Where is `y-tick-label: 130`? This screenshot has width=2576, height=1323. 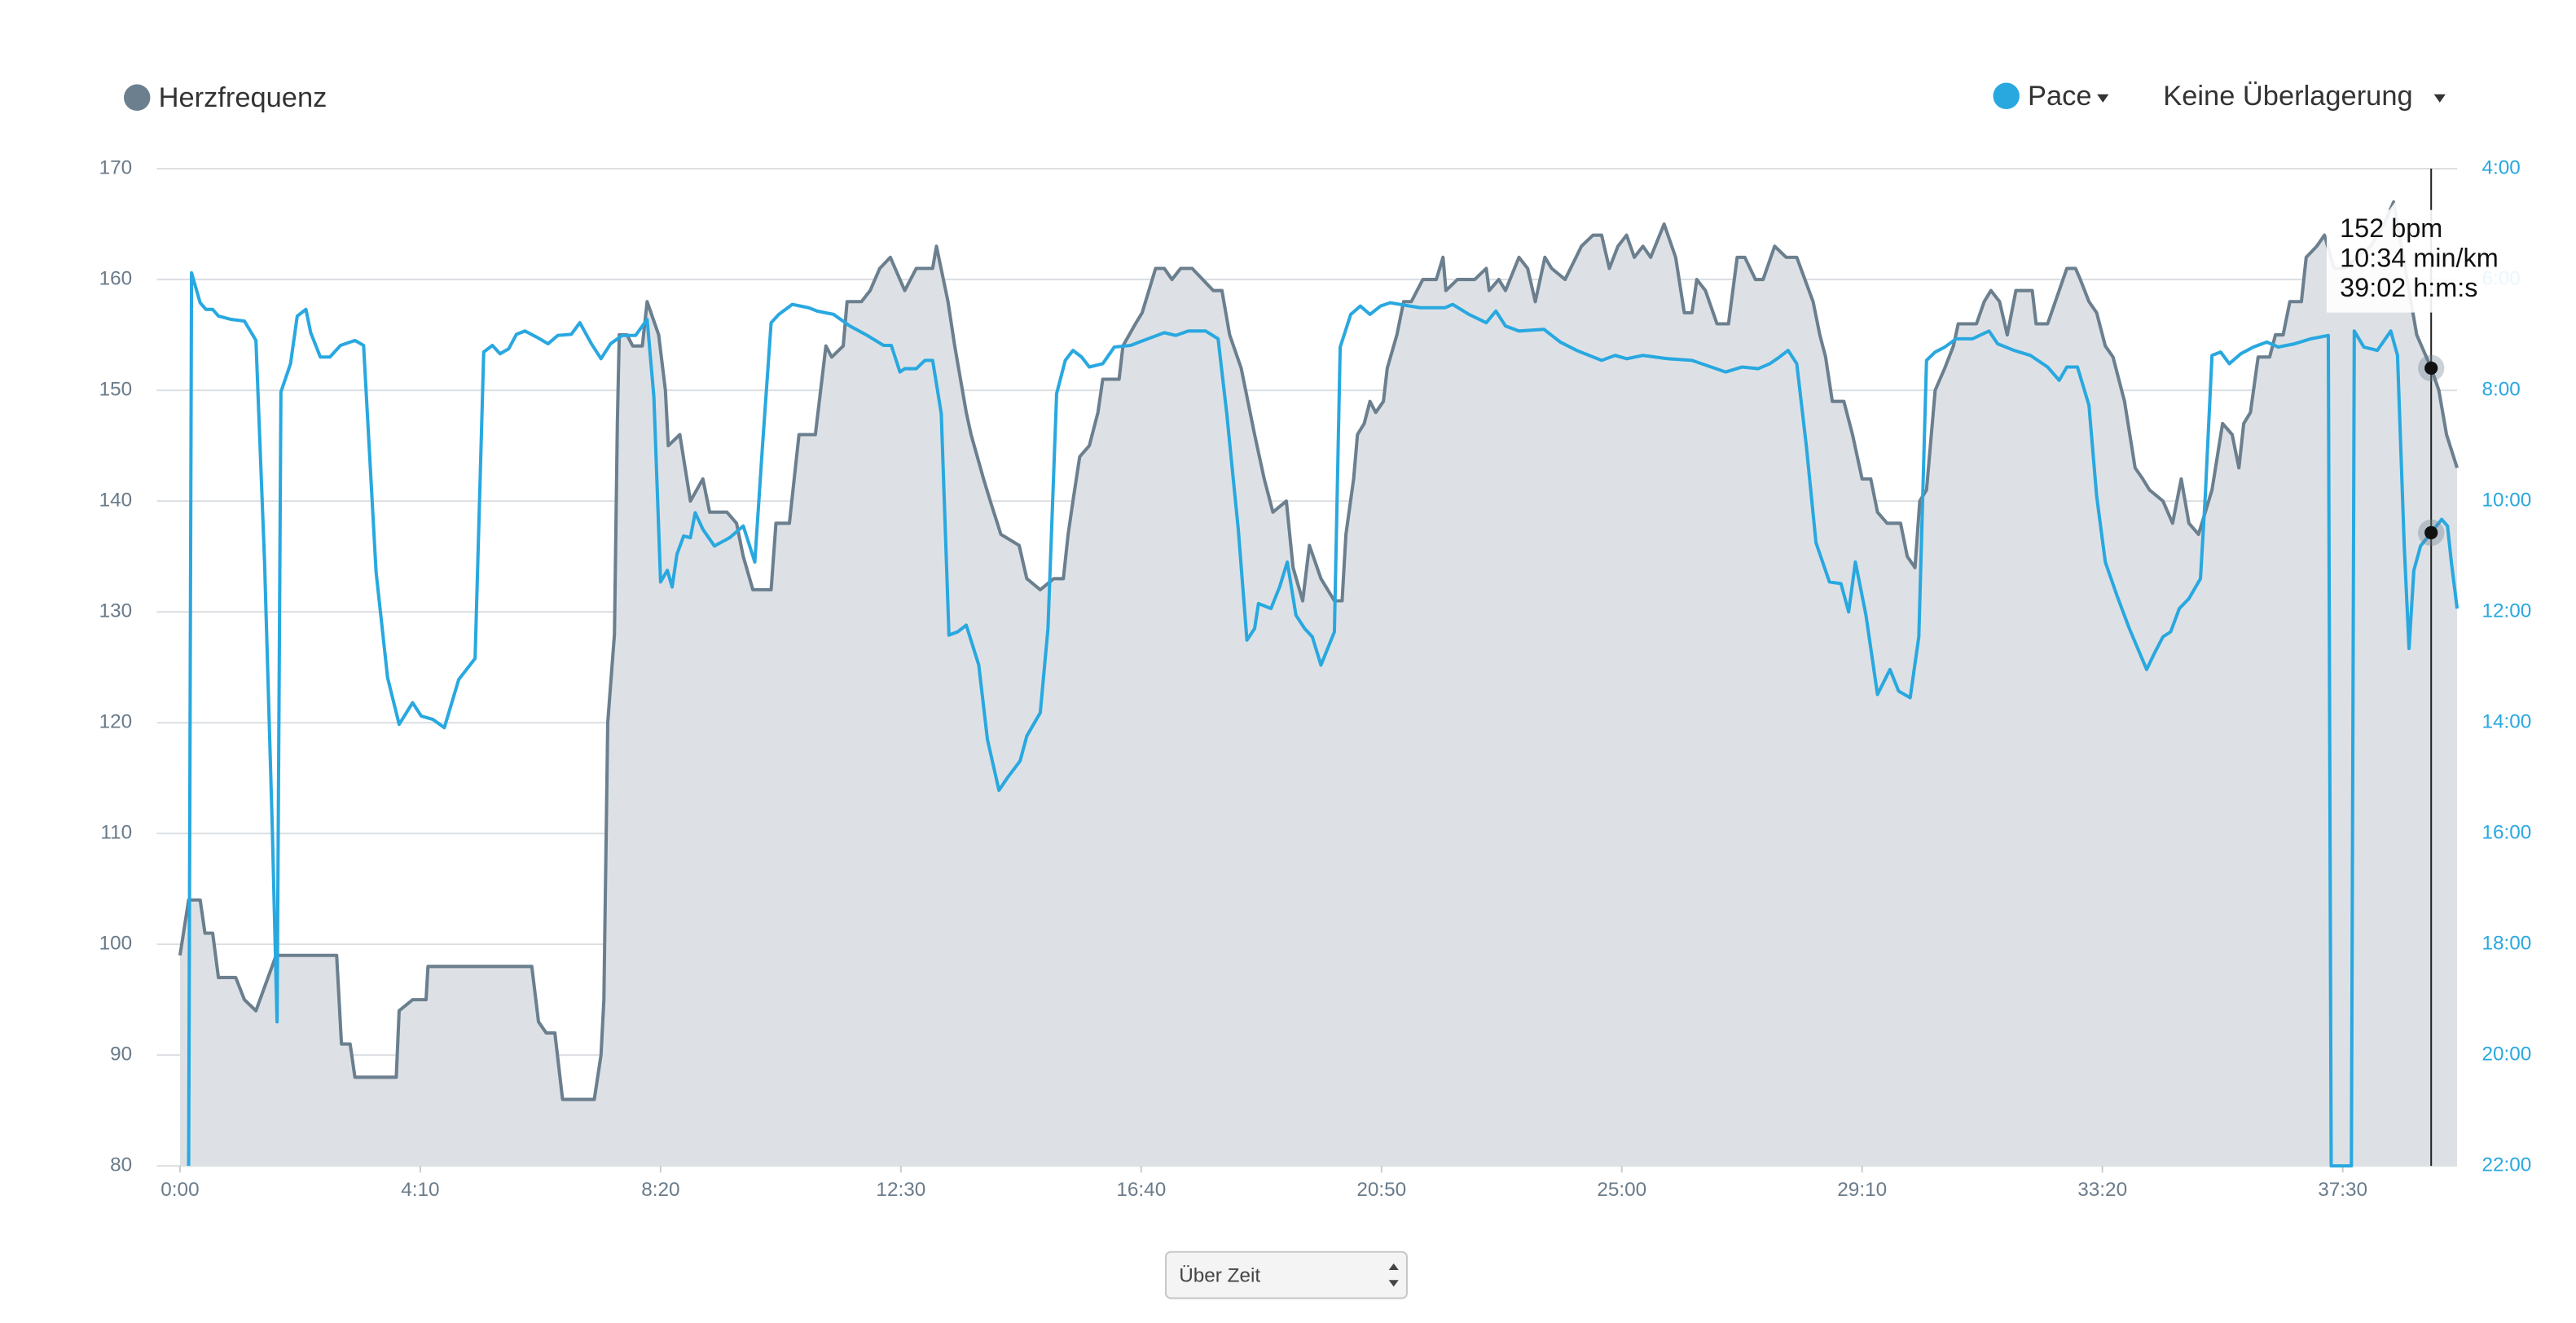 y-tick-label: 130 is located at coordinates (116, 611).